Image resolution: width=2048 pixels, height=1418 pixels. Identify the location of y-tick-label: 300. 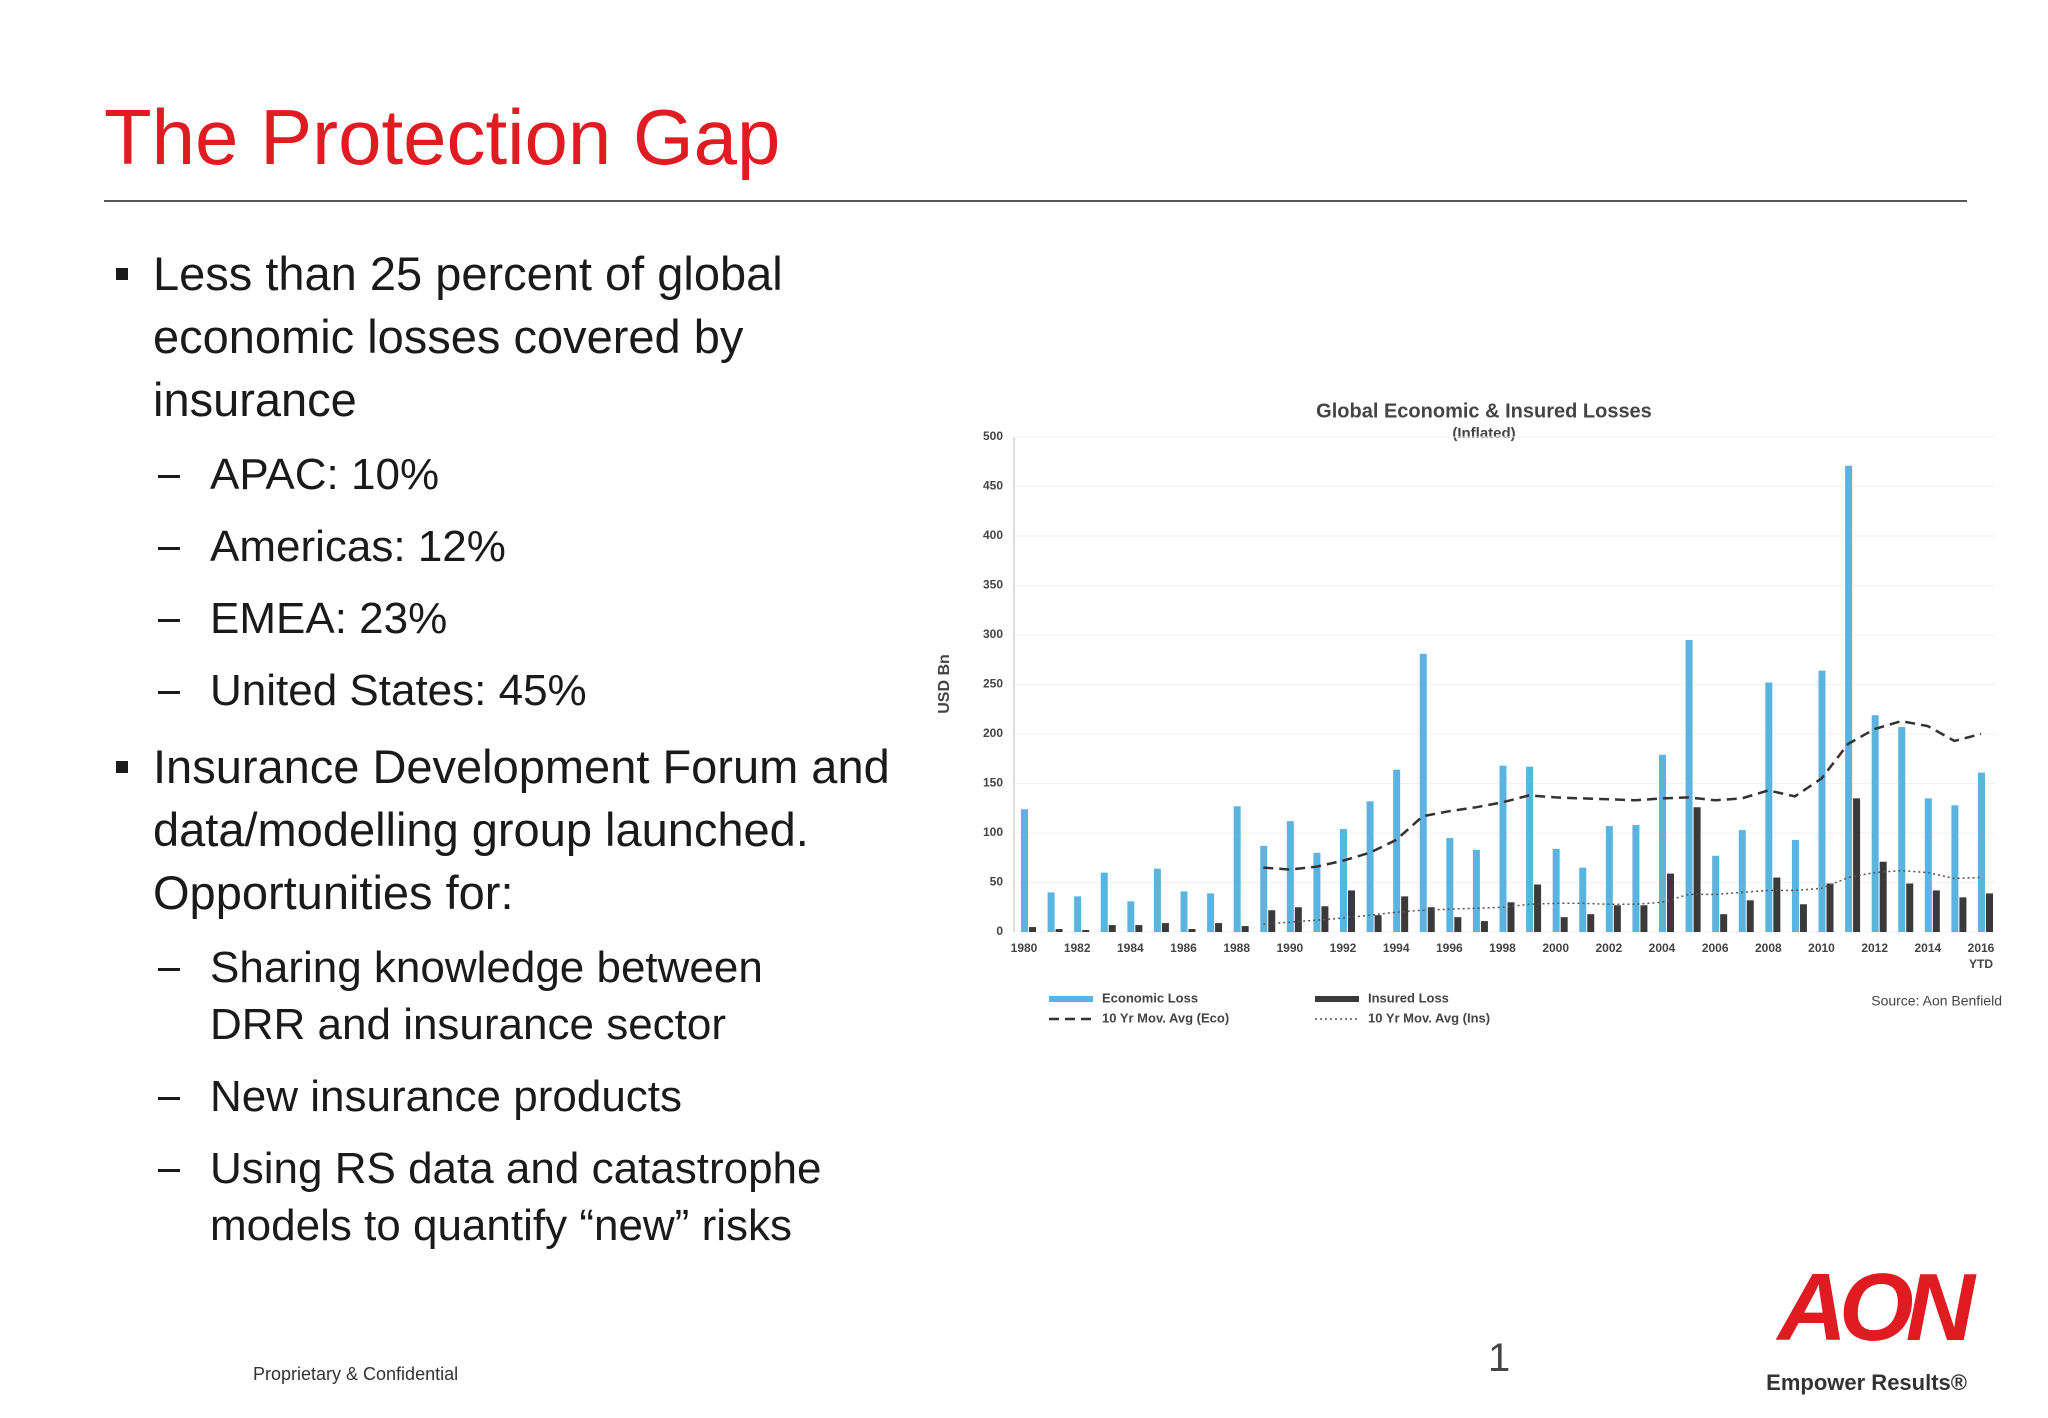
(993, 634).